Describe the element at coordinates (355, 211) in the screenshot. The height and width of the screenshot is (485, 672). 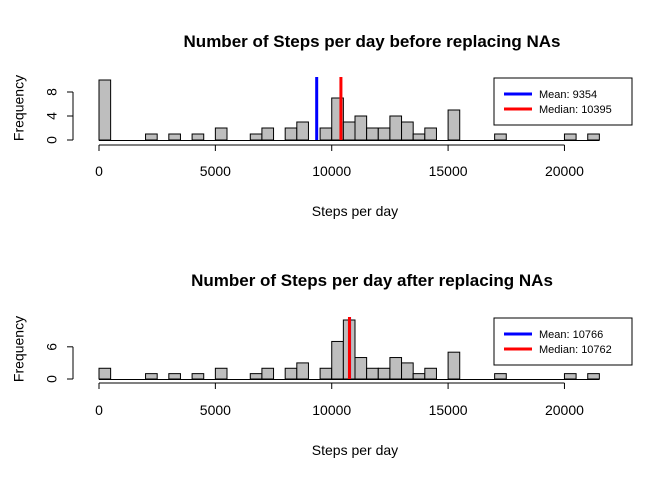
I see `chart1-x-axis-label: Steps per day` at that location.